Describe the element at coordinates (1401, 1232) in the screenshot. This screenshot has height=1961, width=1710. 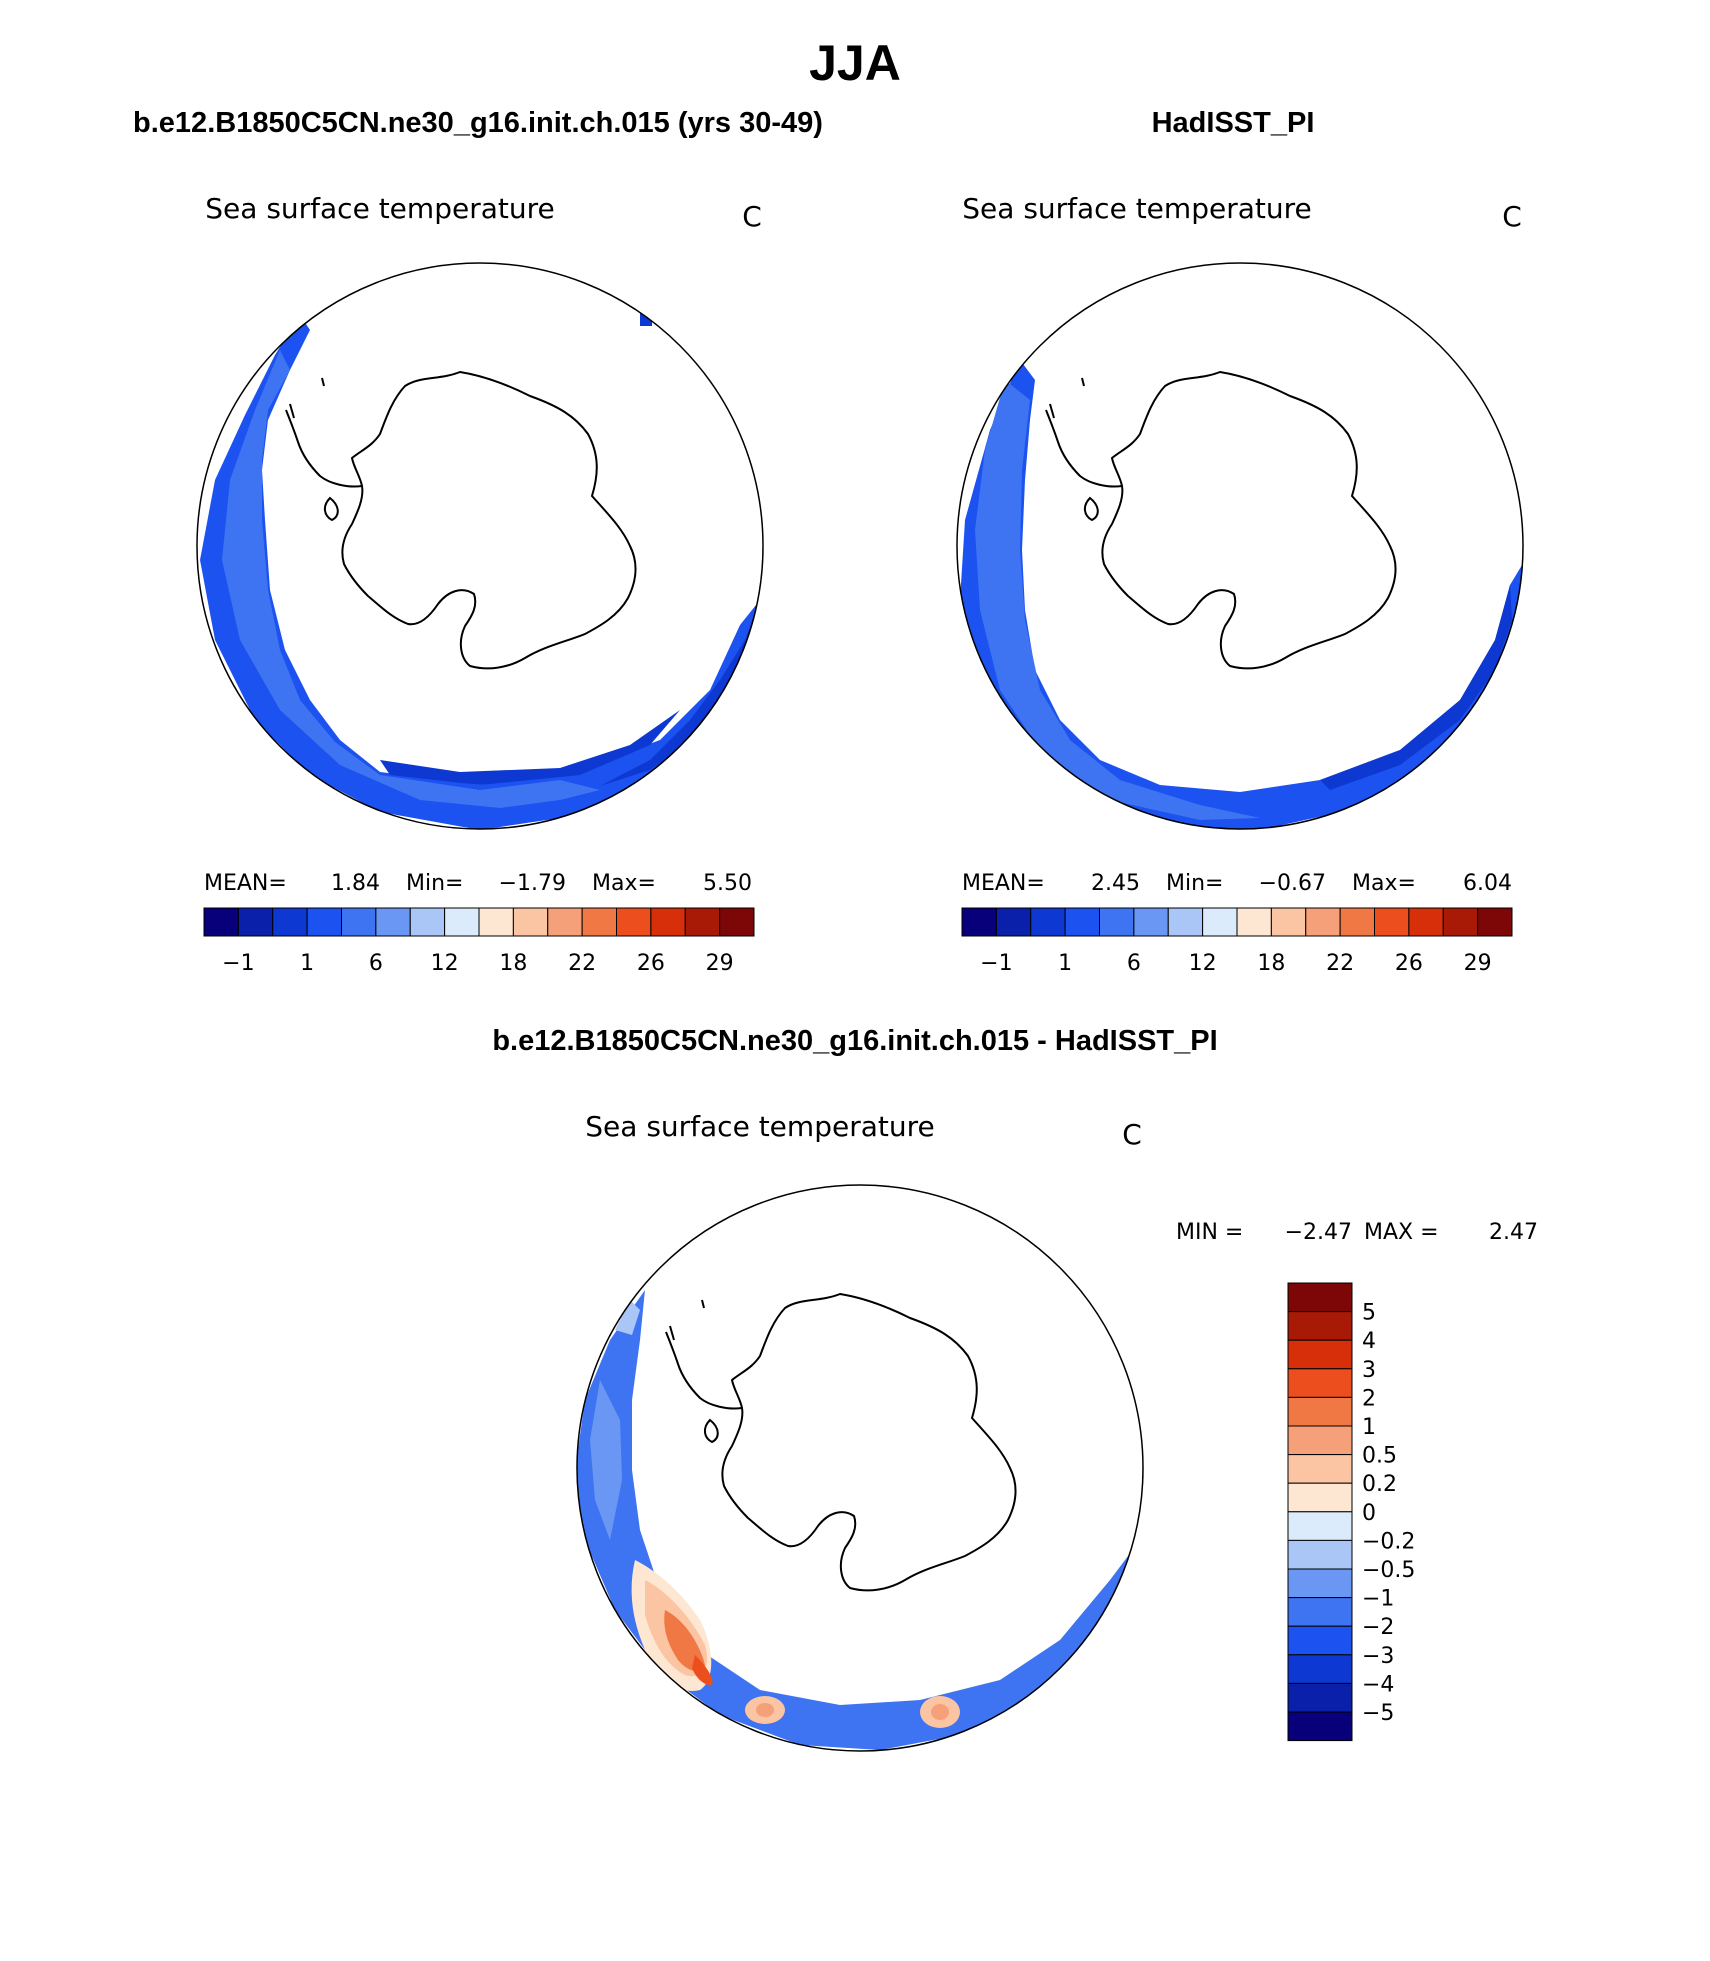
I see `panel-diff-max-label: MAX =` at that location.